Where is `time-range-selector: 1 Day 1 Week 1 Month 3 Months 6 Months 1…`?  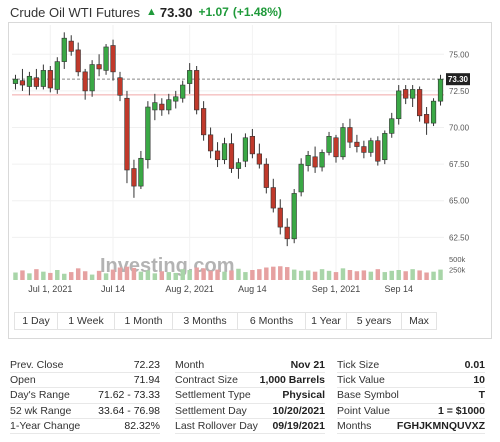
time-range-selector: 1 Day 1 Week 1 Month 3 Months 6 Months 1… is located at coordinates (225, 321).